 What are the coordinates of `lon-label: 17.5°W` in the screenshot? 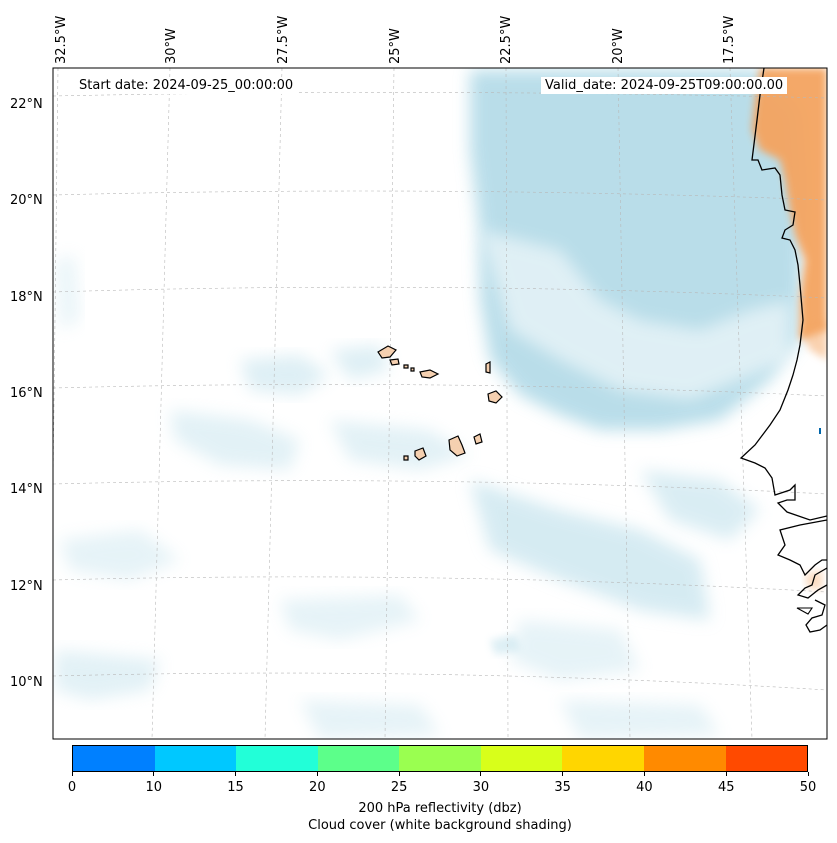 It's located at (729, 39).